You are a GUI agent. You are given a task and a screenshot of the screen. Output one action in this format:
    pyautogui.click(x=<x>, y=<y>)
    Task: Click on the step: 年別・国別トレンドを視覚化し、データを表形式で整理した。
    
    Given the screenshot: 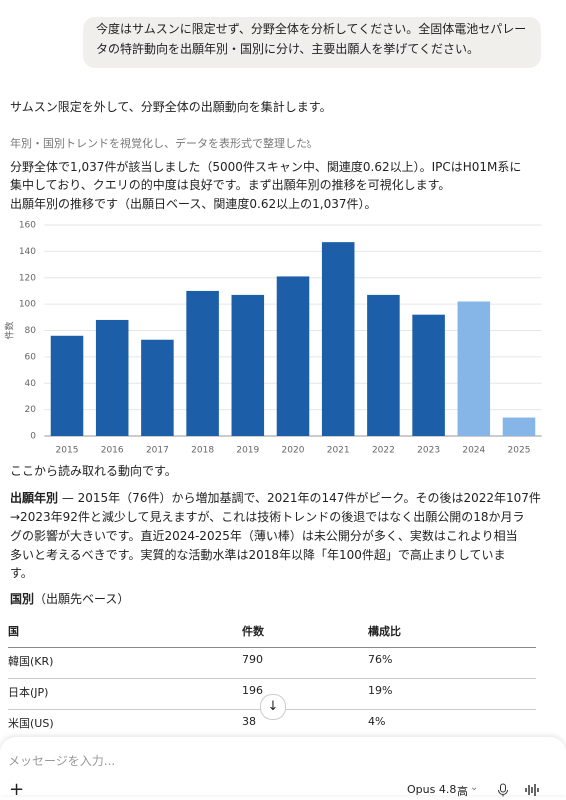 What is the action you would take?
    pyautogui.click(x=164, y=143)
    